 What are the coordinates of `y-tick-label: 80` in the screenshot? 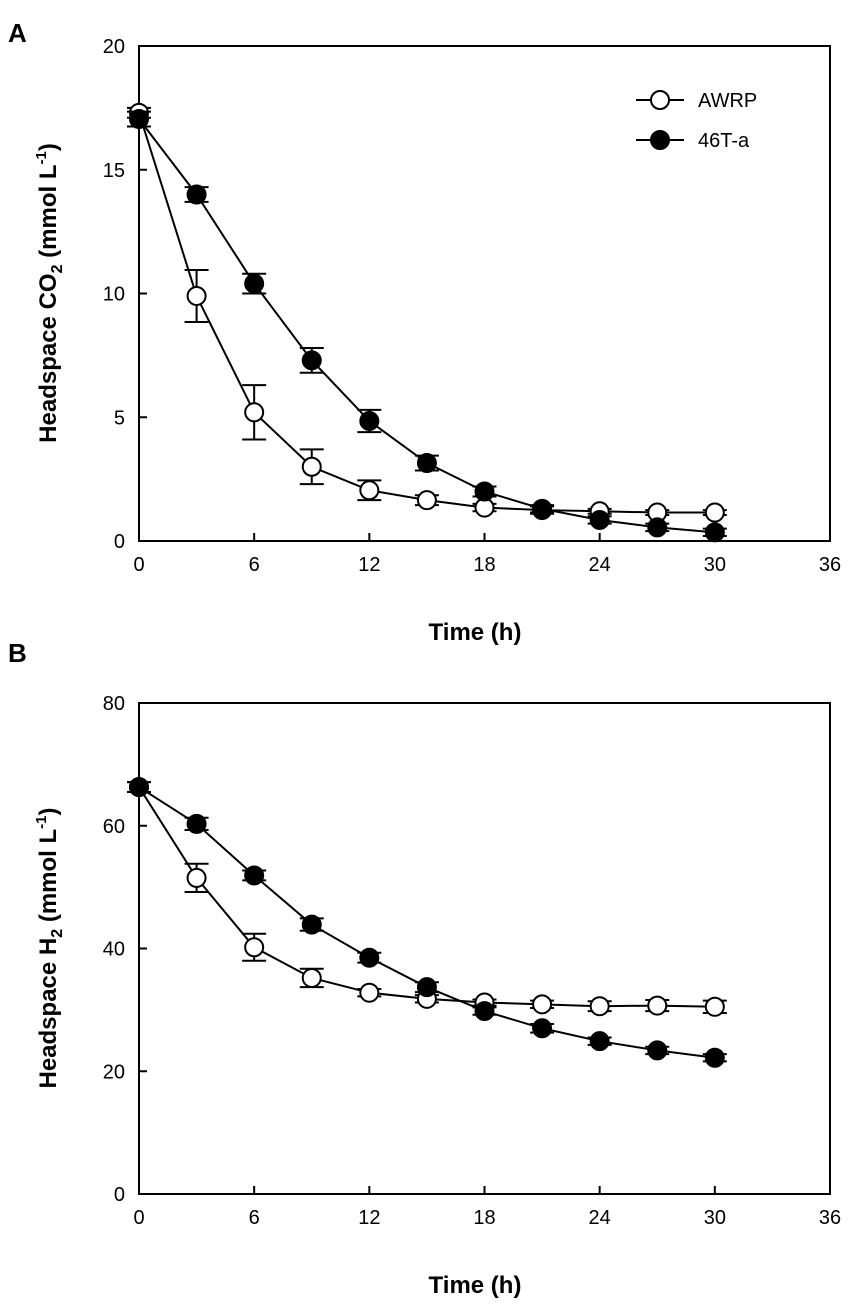 It's located at (114, 704).